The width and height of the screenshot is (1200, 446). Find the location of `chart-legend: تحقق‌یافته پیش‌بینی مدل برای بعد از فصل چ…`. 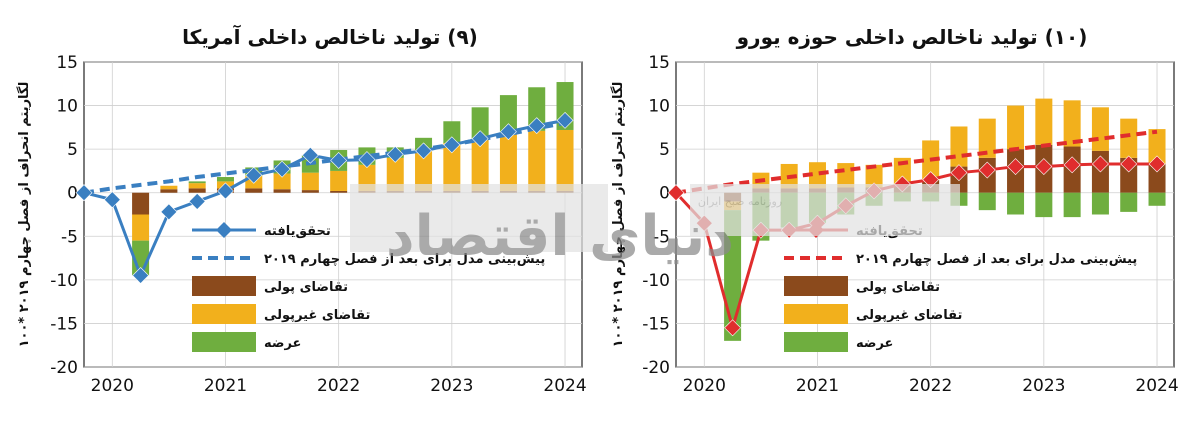

chart-legend: تحقق‌یافته پیش‌بینی مدل برای بعد از فصل چ… is located at coordinates (368, 287).